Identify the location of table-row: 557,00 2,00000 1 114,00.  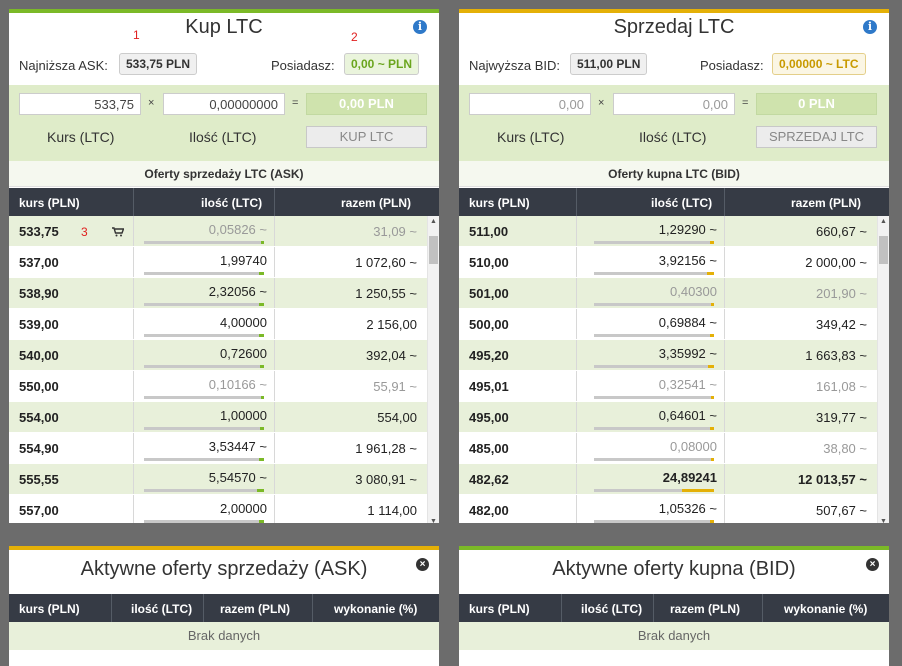
(218, 509).